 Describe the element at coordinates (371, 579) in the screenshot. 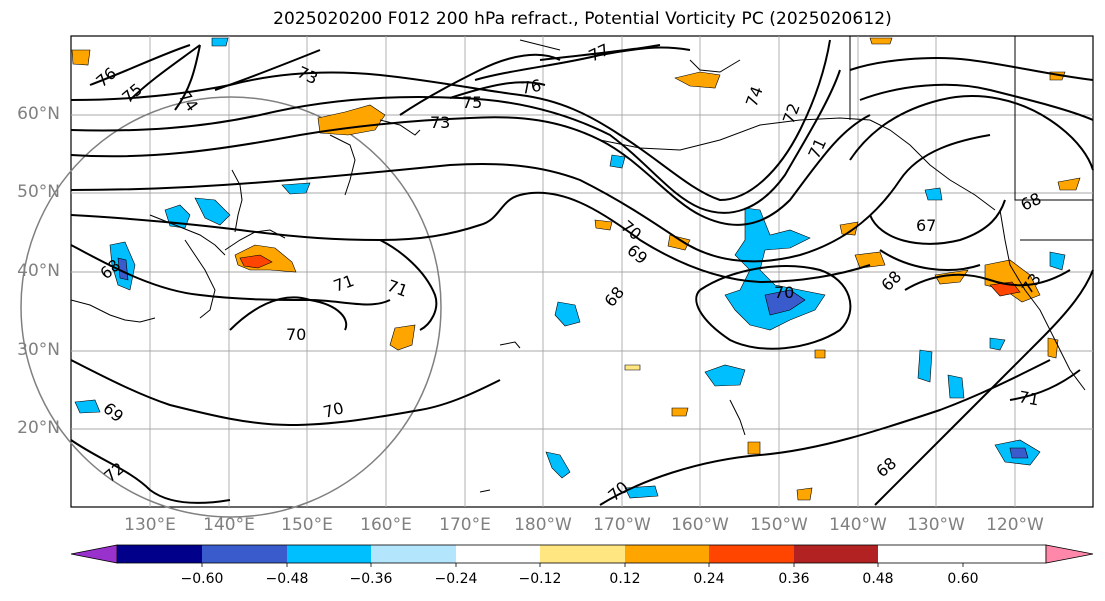

I see `colorbar-tick-label: −0.36` at that location.